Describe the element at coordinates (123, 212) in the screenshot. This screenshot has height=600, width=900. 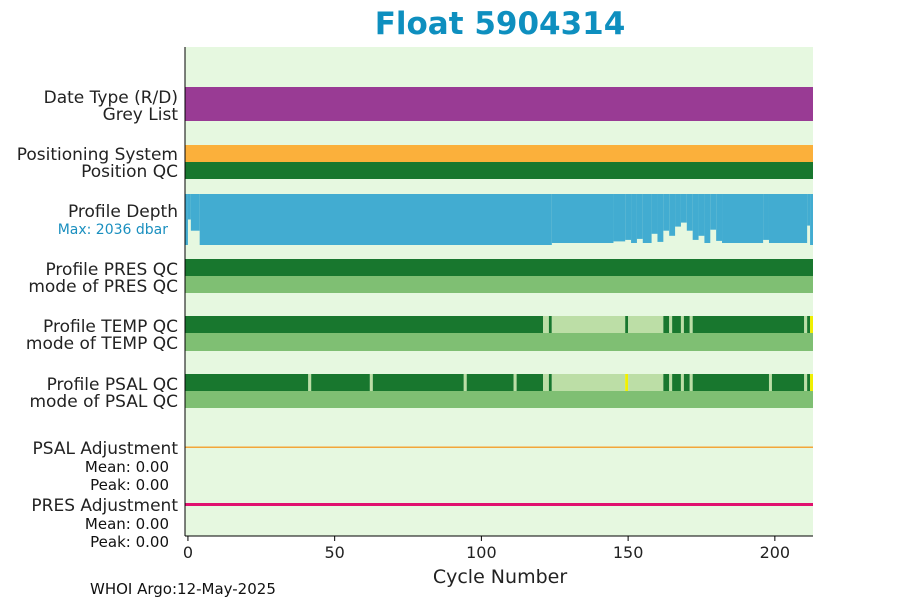
I see `label-profile-depth: Profile Depth` at that location.